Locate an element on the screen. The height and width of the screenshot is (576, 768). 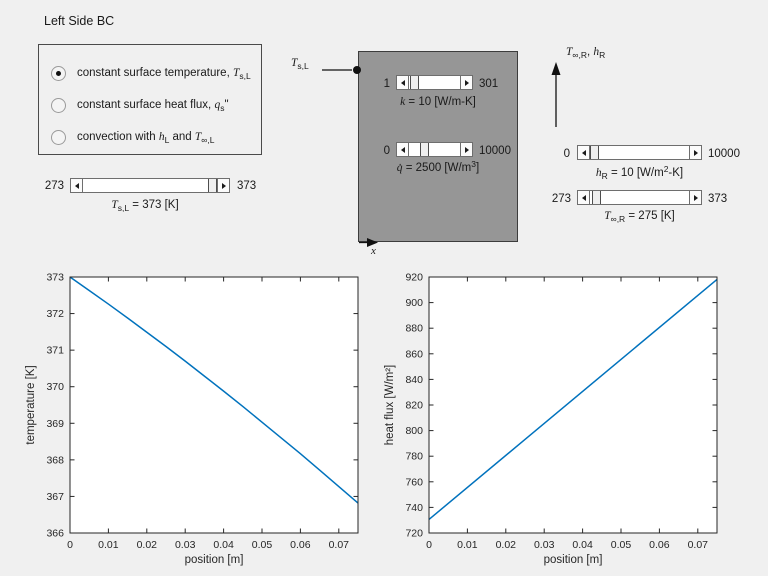
temperature-line is located at coordinates (214, 390).